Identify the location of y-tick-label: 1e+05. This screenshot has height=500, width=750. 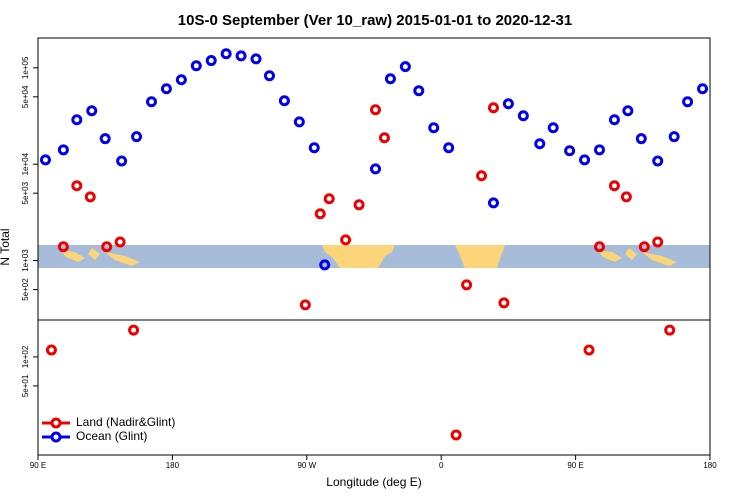
(25, 67).